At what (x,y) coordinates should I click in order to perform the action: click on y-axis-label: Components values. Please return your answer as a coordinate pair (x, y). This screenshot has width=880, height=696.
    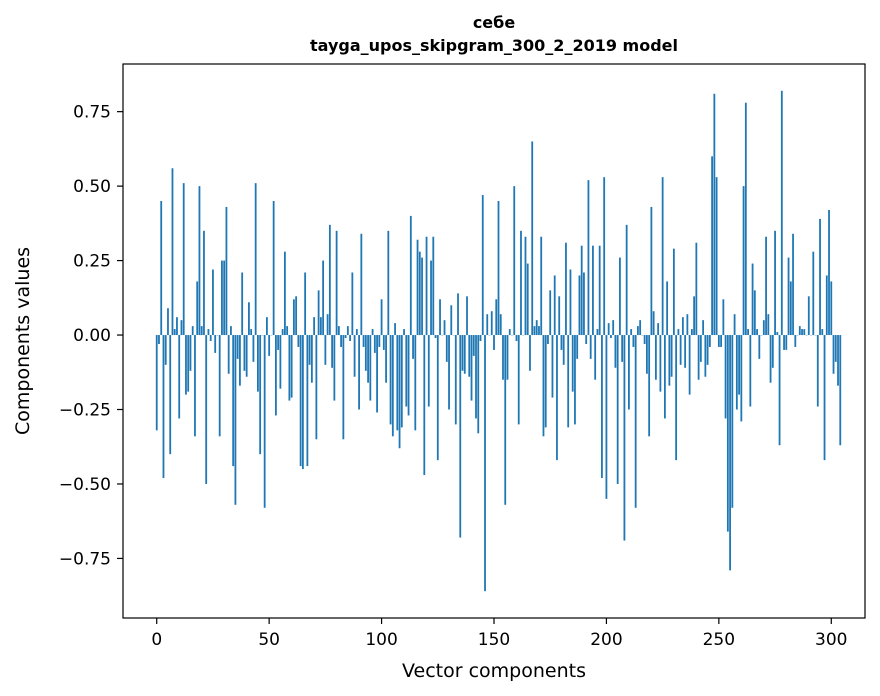
    Looking at the image, I should click on (23, 341).